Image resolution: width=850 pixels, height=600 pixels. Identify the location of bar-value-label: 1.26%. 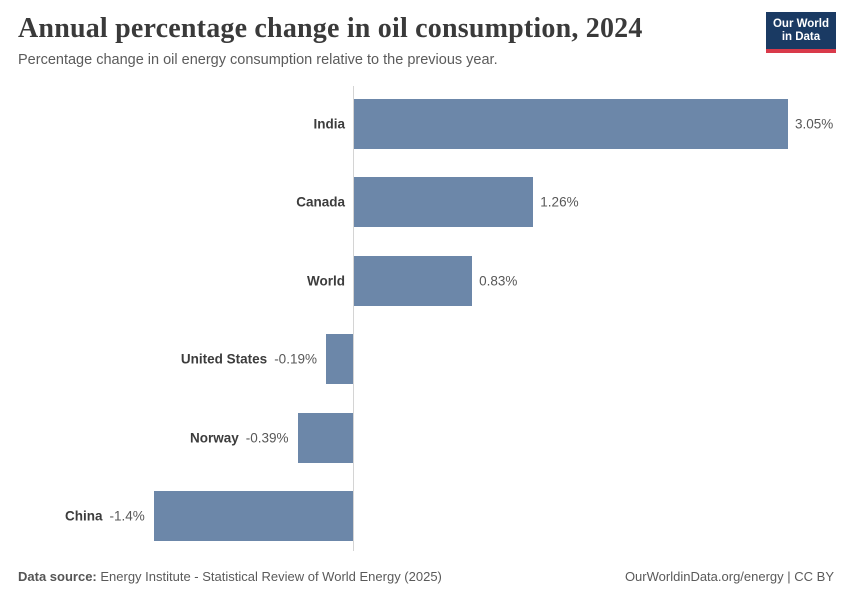
(559, 202).